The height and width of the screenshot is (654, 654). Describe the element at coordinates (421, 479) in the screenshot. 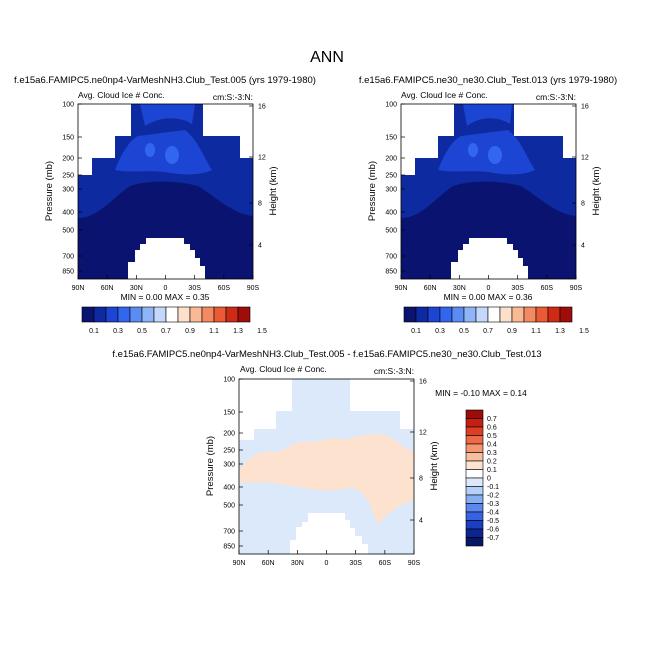

I see `y-tick-label-right: 8` at that location.